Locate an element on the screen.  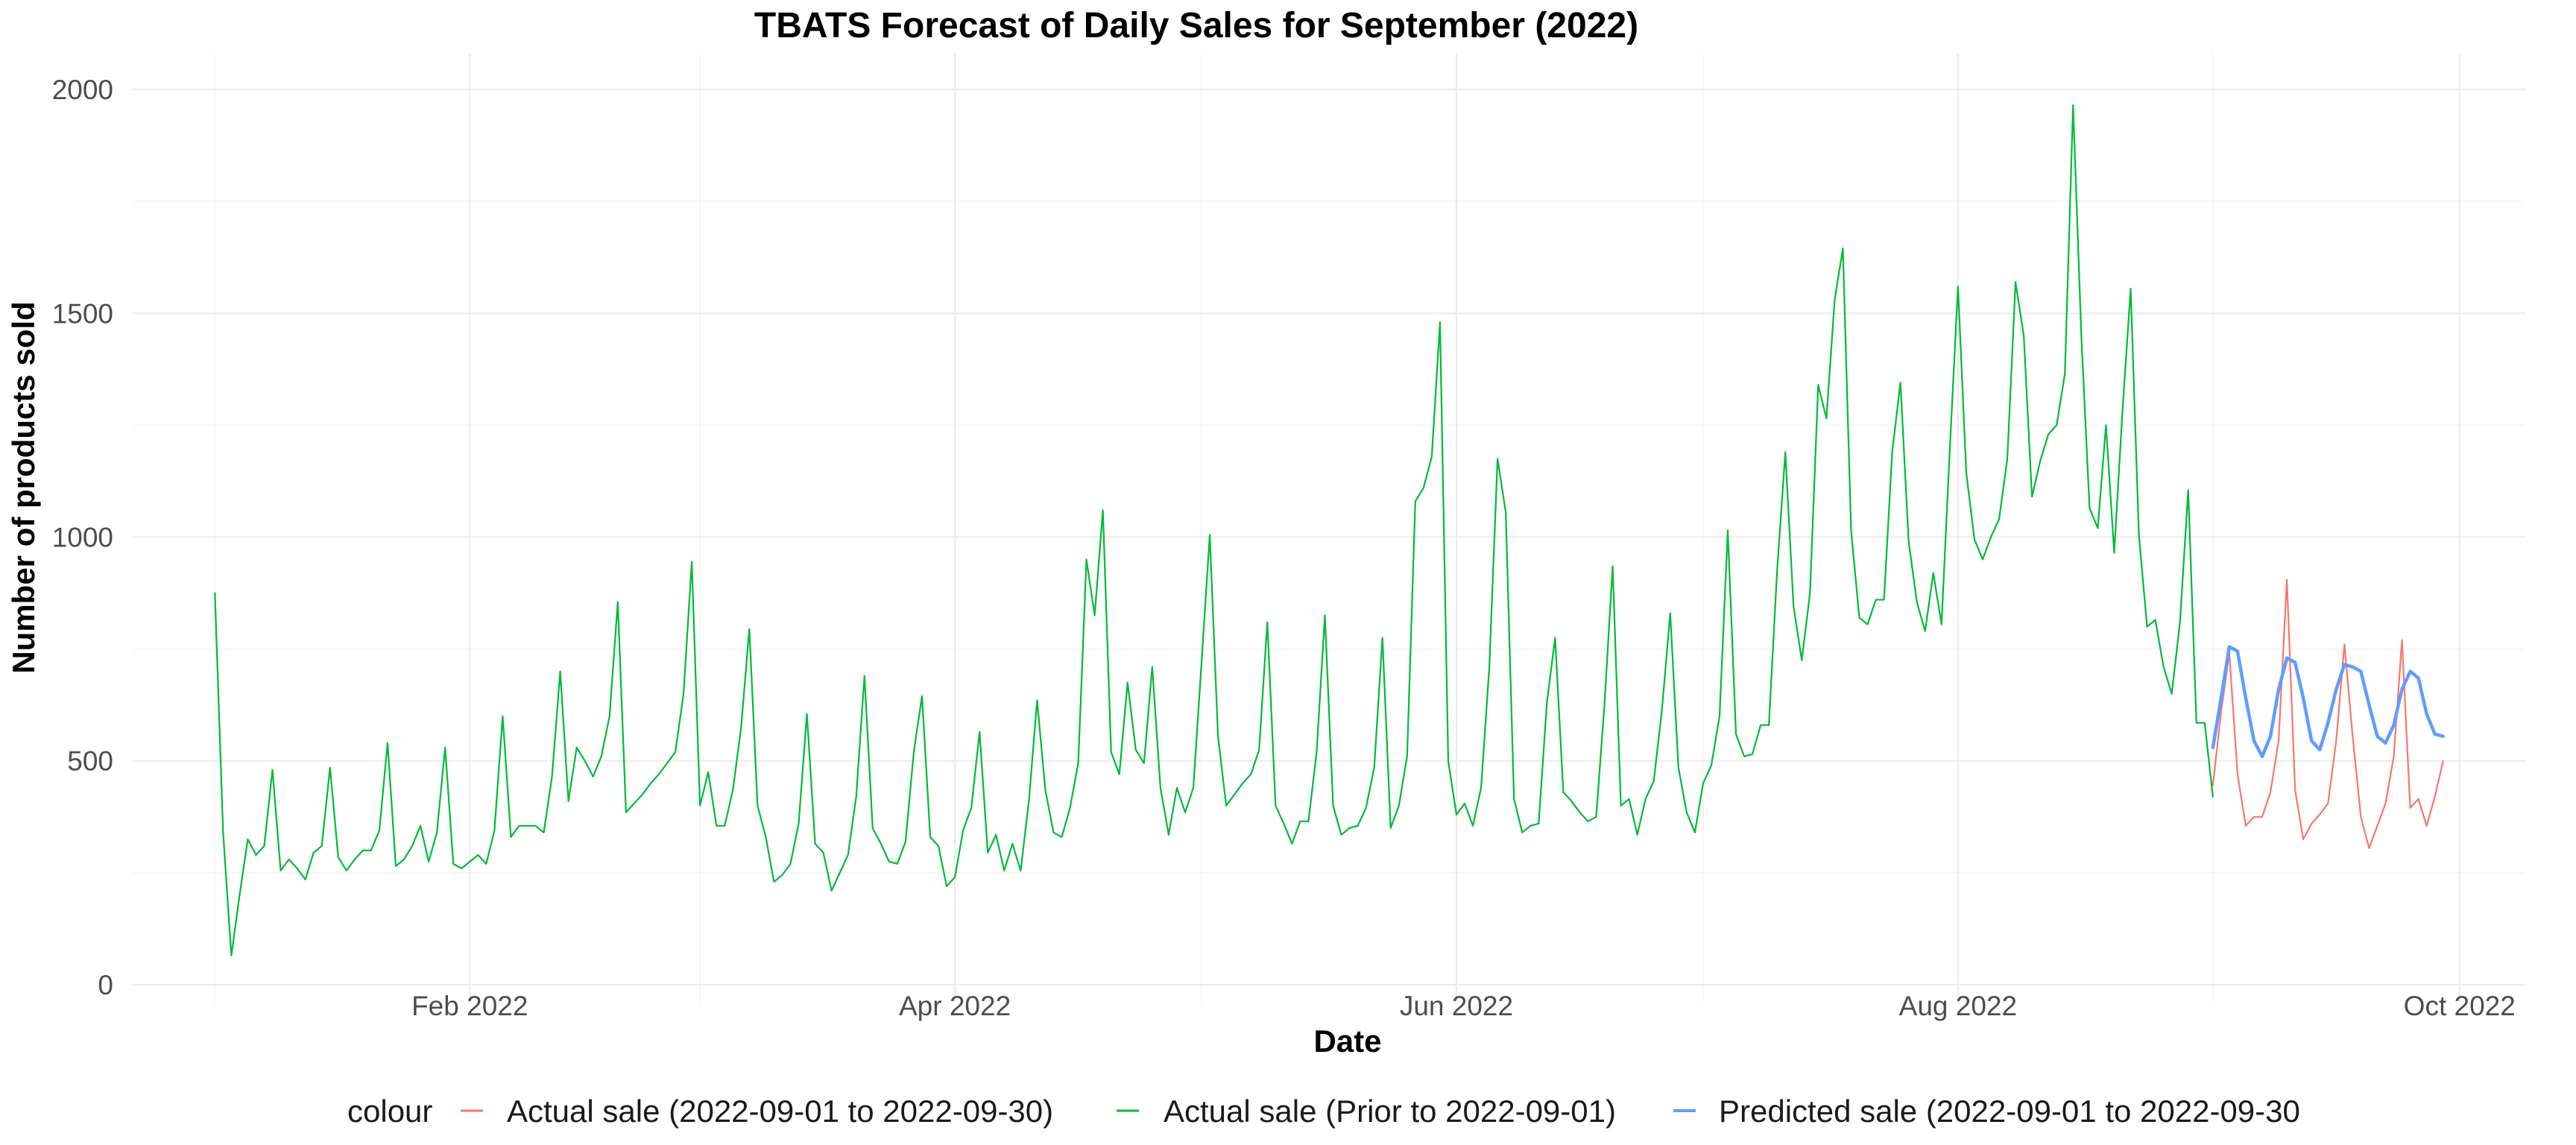
x-tick-label: Apr 2022 is located at coordinates (955, 1006).